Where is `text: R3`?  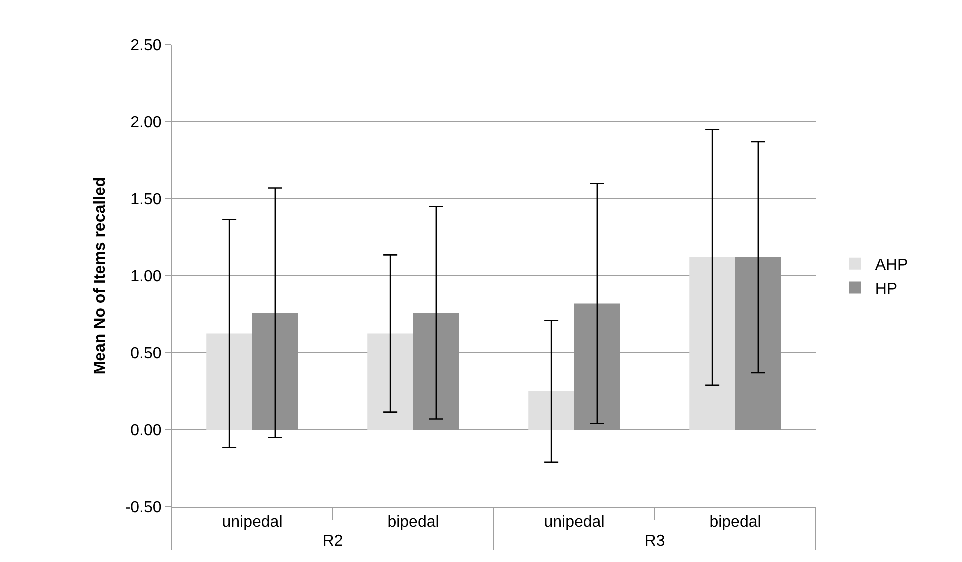
text: R3 is located at coordinates (655, 541).